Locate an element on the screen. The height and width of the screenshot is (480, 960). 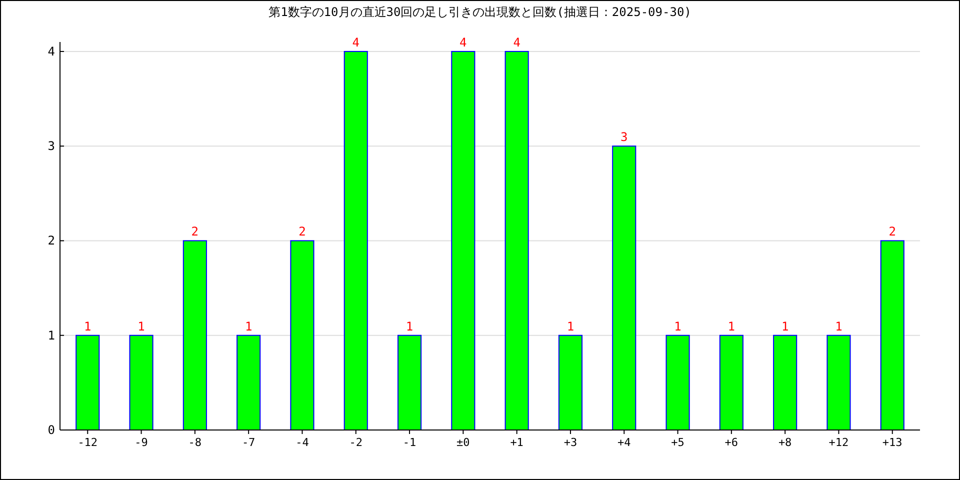
y-tick-label: 3 is located at coordinates (51, 146).